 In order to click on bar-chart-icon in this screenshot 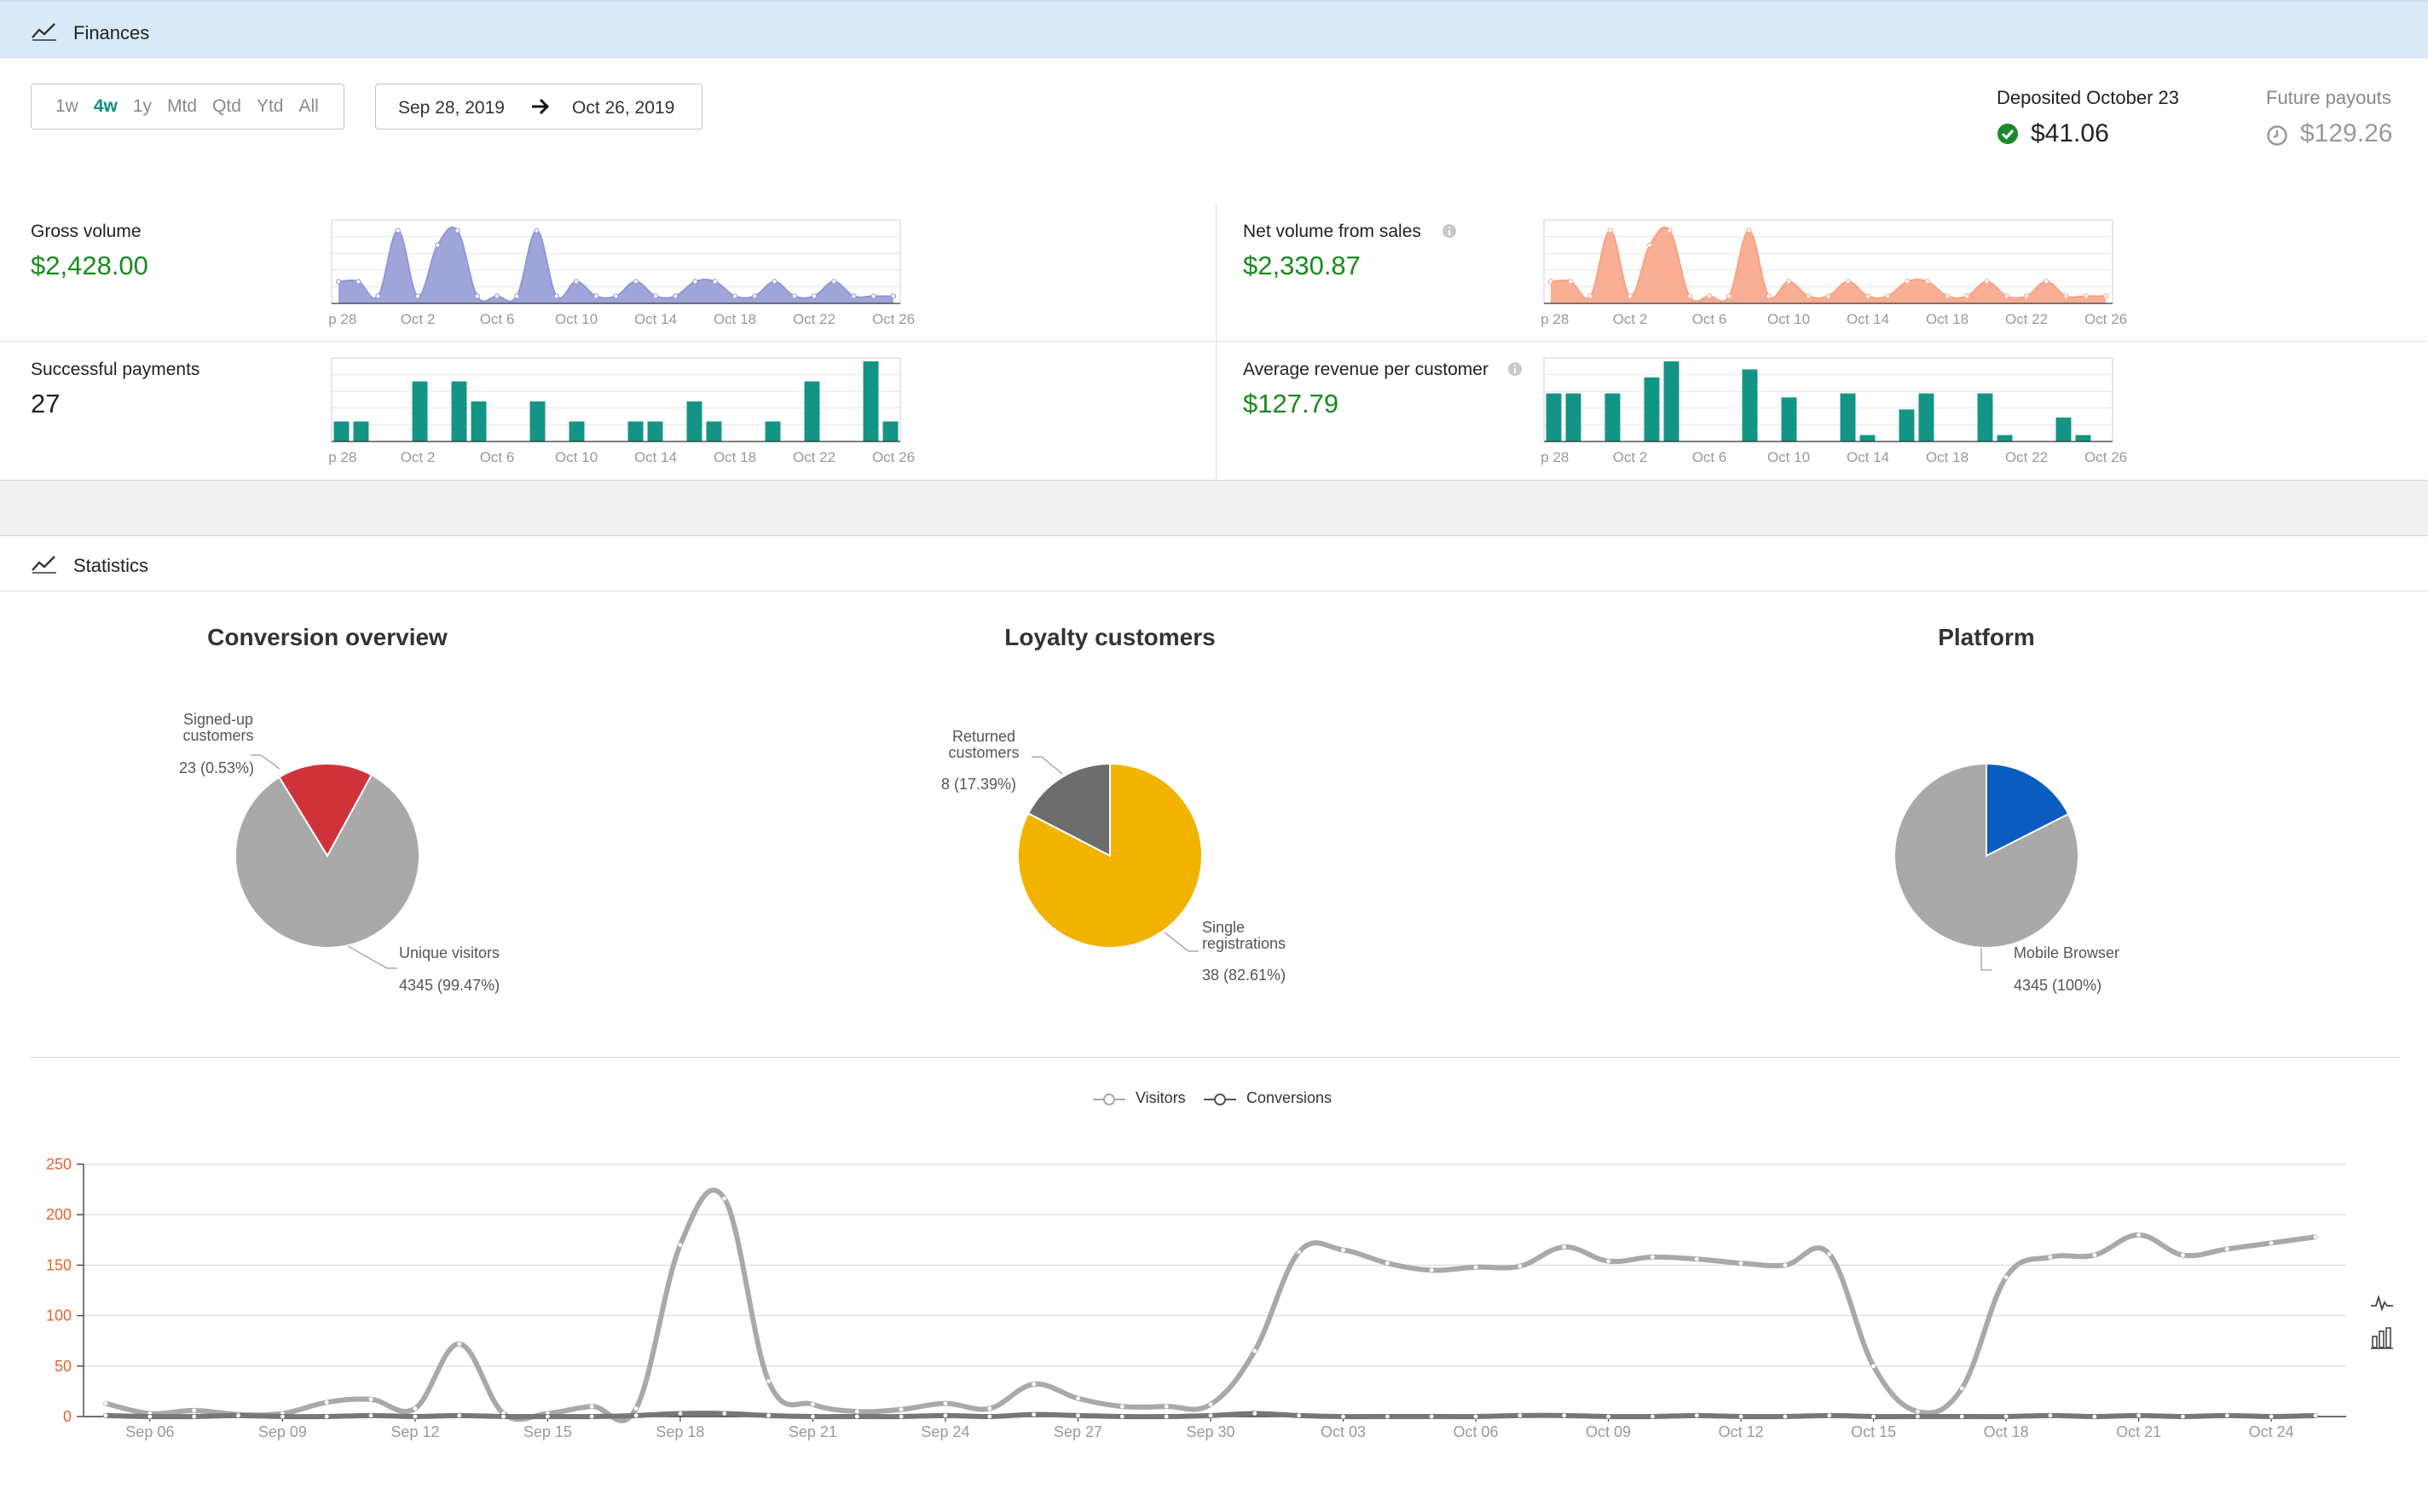, I will do `click(2382, 1338)`.